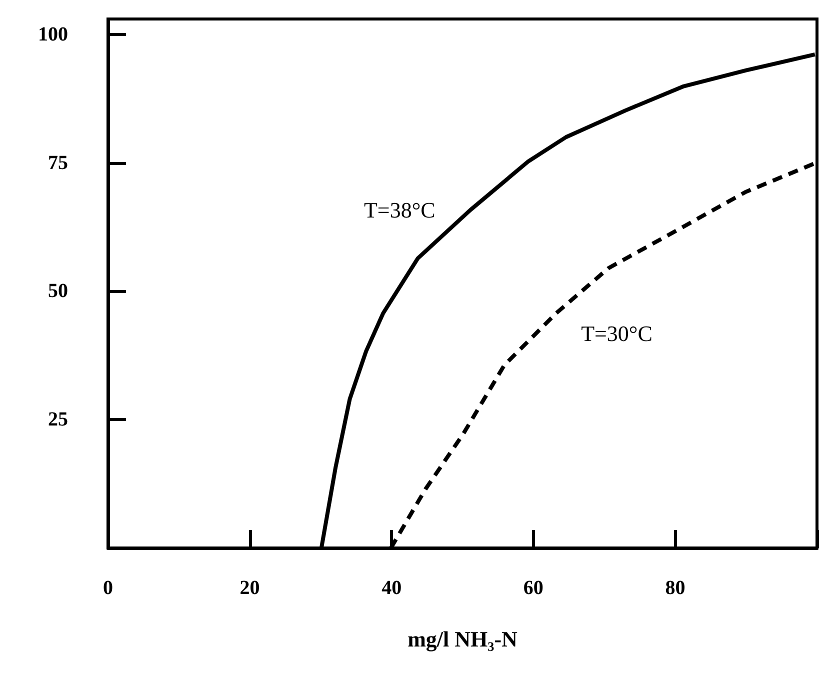 Image resolution: width=821 pixels, height=675 pixels. Describe the element at coordinates (400, 210) in the screenshot. I see `series-label: T=38°C` at that location.